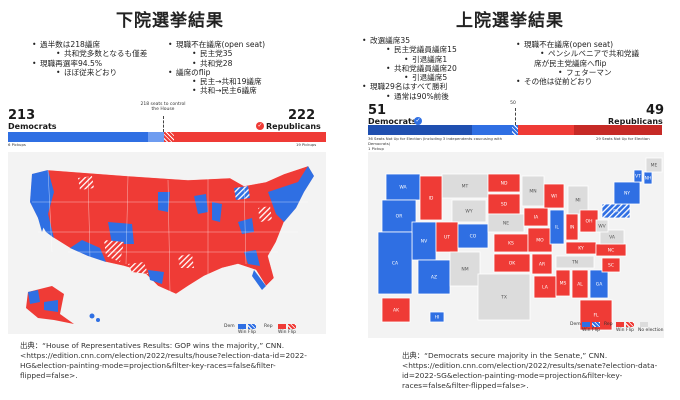 The width and height of the screenshot is (680, 400). I want to click on senate-state-label: WY, so click(468, 212).